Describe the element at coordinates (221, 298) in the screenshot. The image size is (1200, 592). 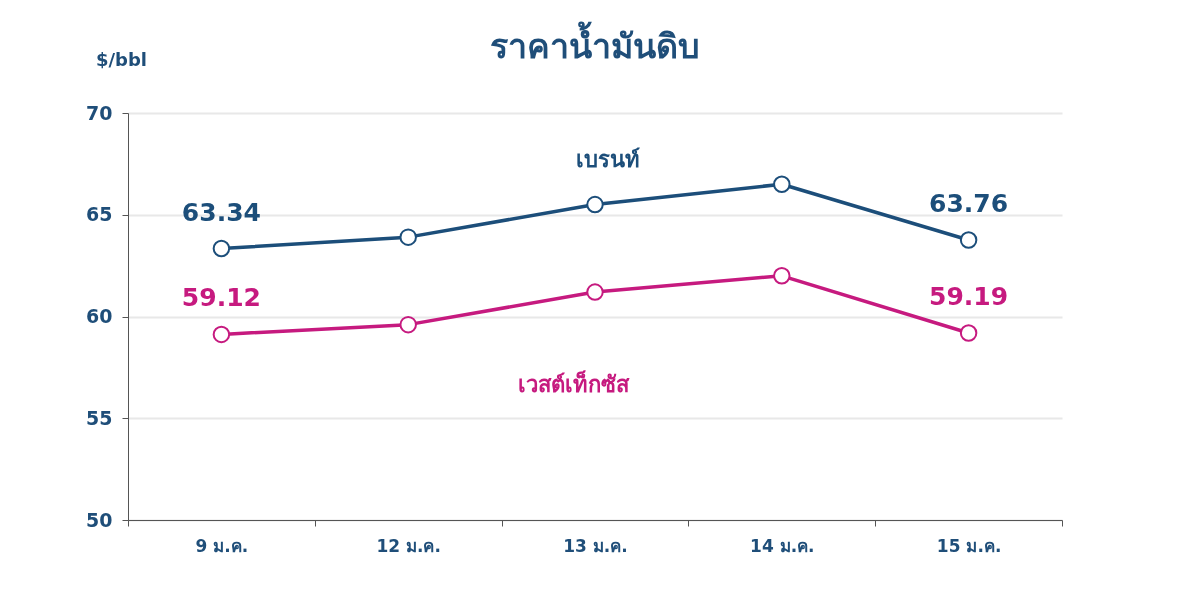
I see `data-label: 59.12` at that location.